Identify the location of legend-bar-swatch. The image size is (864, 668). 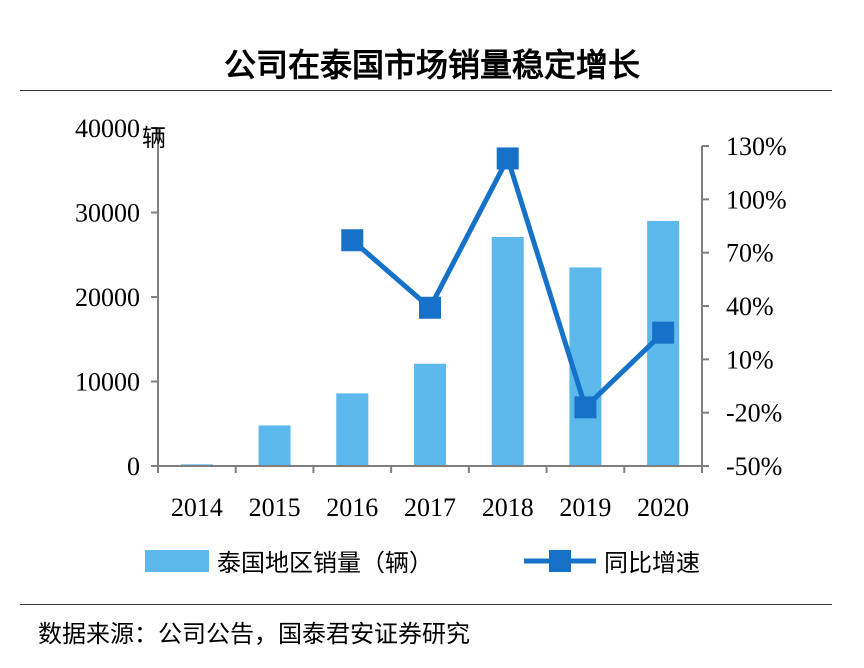
(177, 561).